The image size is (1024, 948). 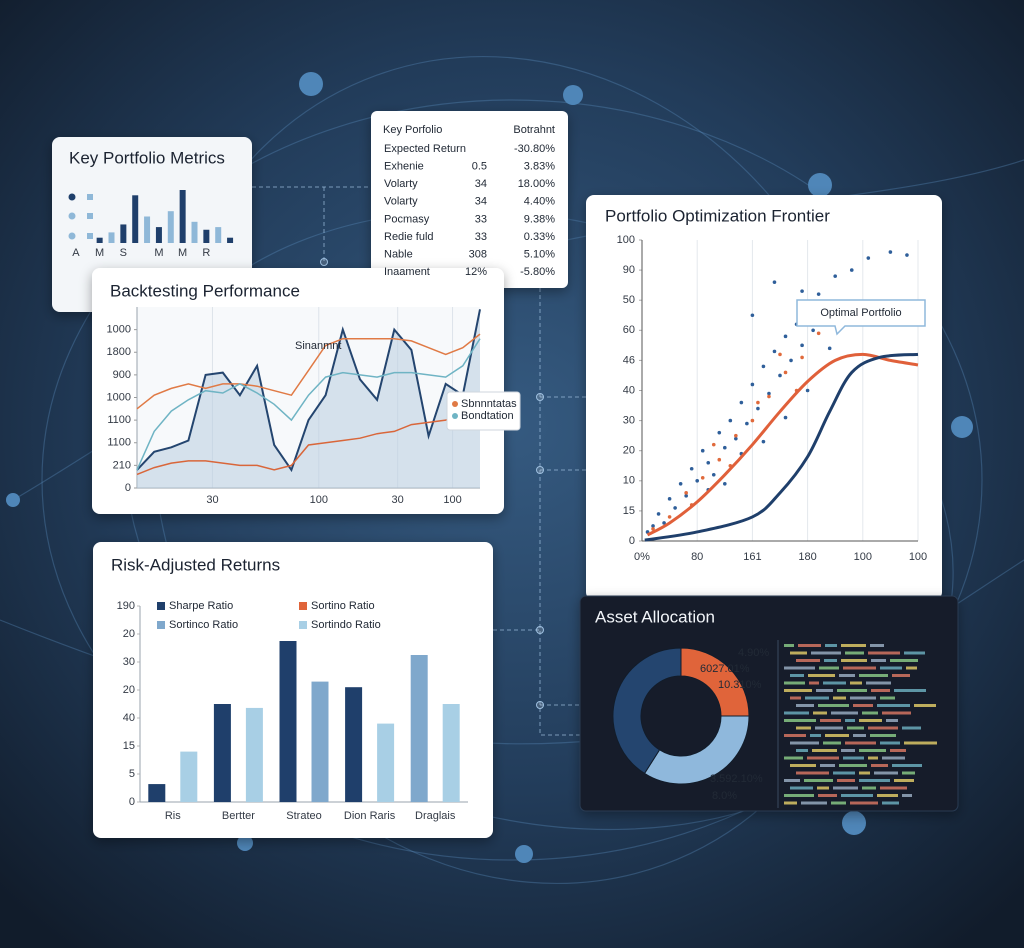 What do you see at coordinates (863, 557) in the screenshot?
I see `x-tick-label: 100` at bounding box center [863, 557].